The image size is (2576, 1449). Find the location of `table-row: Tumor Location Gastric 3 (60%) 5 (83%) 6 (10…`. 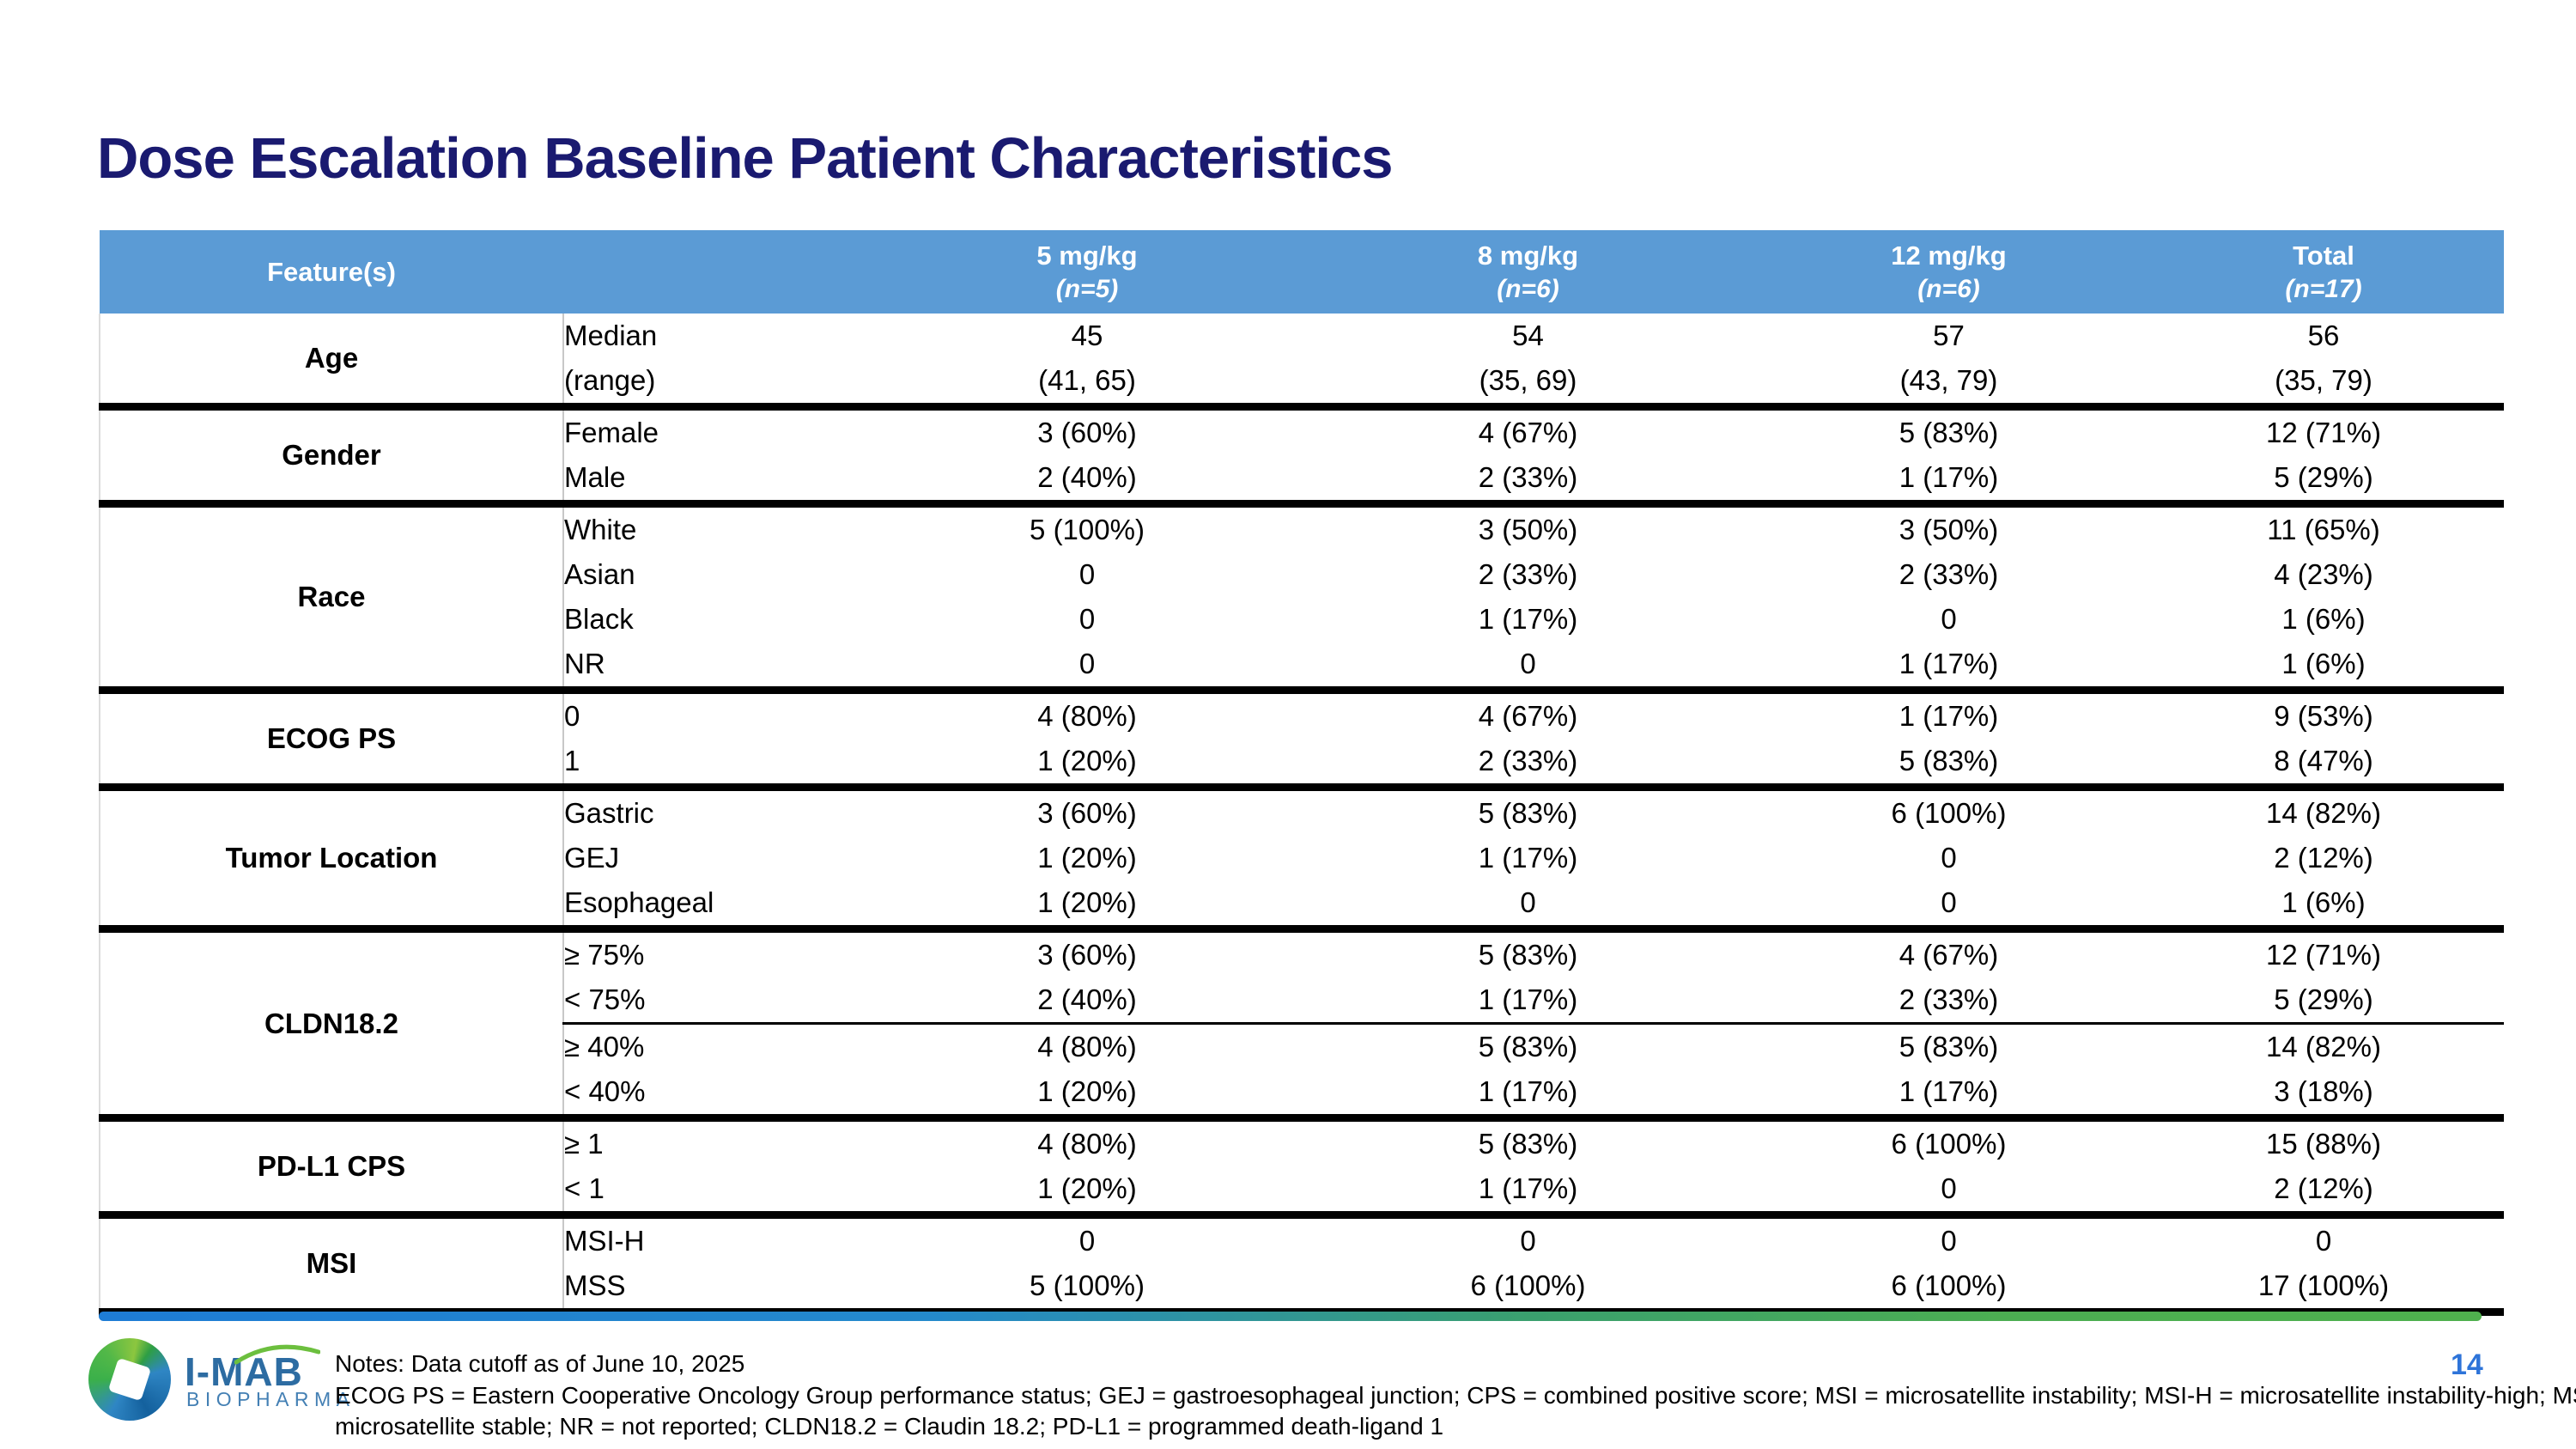

table-row: Tumor Location Gastric 3 (60%) 5 (83%) 6 (10… is located at coordinates (1301, 860).